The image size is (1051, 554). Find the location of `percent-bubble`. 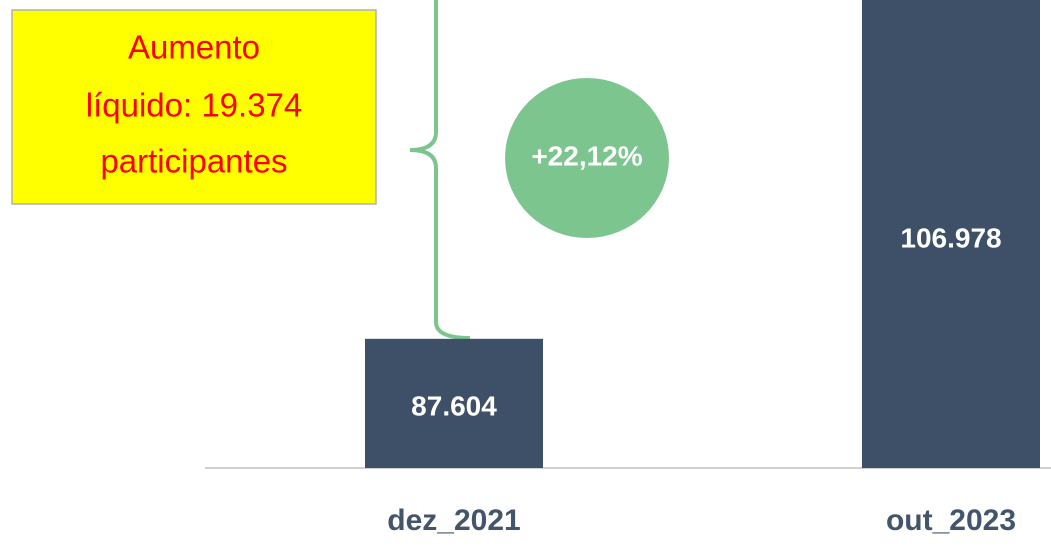

percent-bubble is located at coordinates (587, 158).